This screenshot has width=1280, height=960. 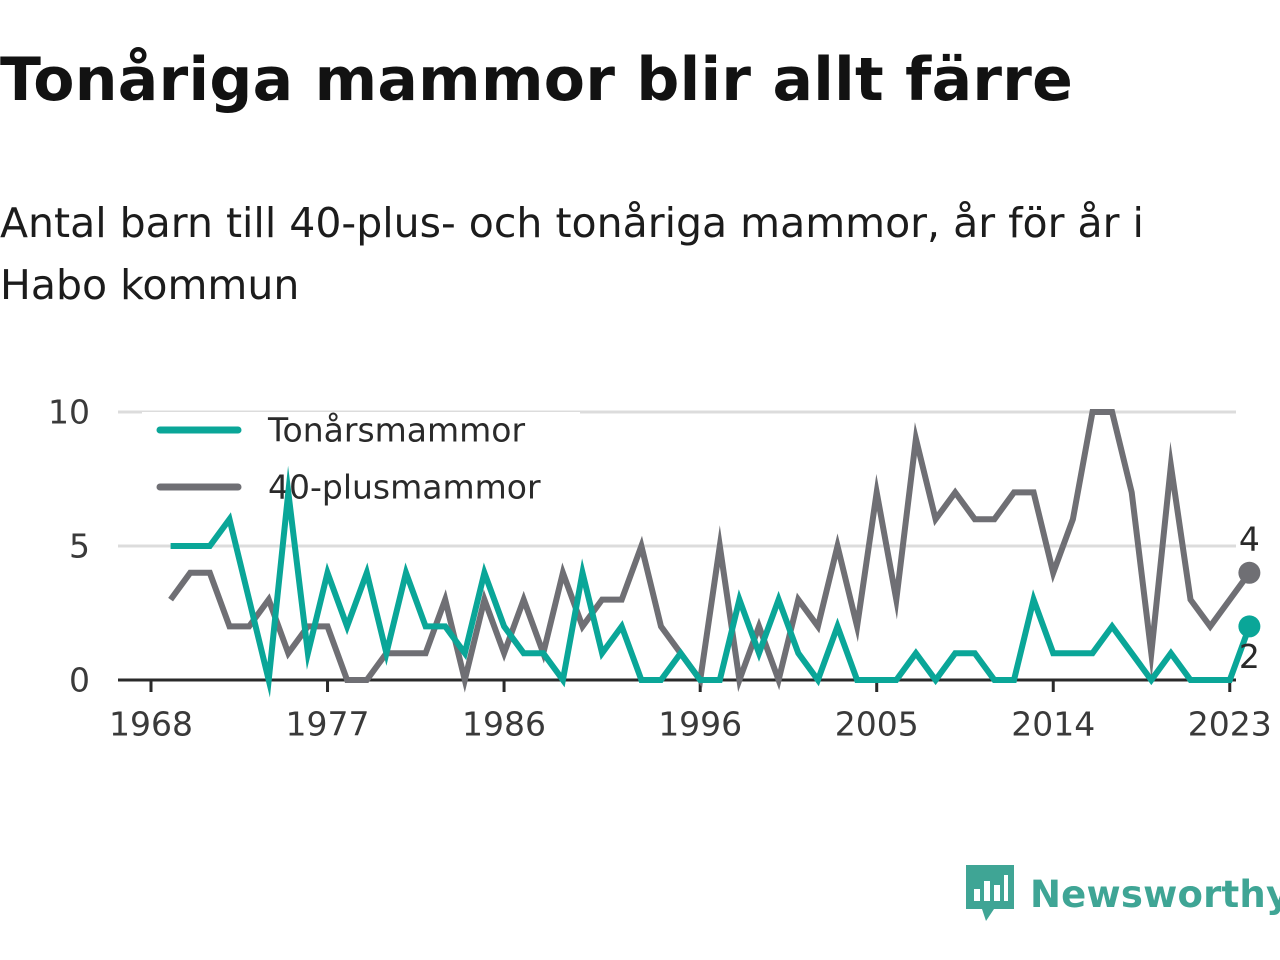 What do you see at coordinates (990, 893) in the screenshot?
I see `newsworthy-logo-icon` at bounding box center [990, 893].